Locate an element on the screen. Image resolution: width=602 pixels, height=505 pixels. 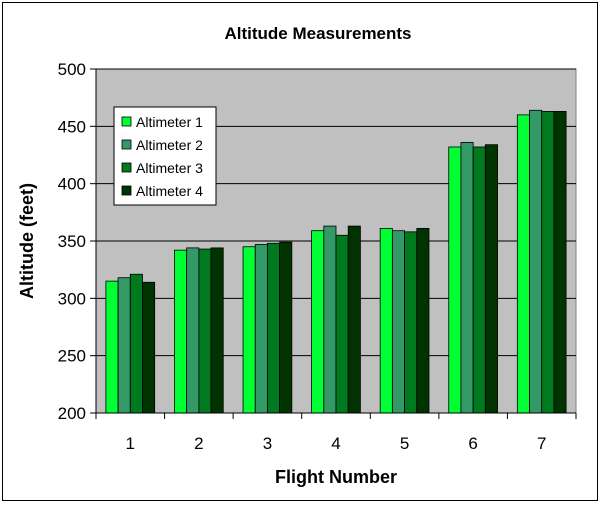
x-tick-label: 3 is located at coordinates (267, 443).